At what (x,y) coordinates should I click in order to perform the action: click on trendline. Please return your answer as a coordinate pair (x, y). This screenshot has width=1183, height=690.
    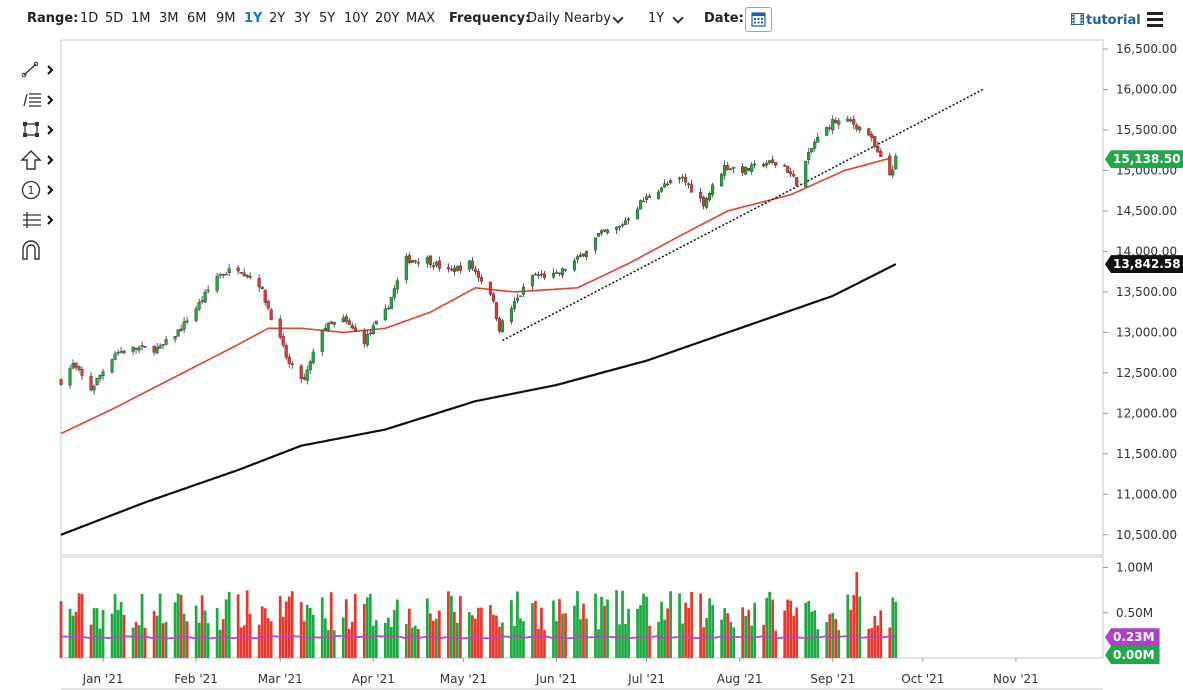
    Looking at the image, I should click on (743, 215).